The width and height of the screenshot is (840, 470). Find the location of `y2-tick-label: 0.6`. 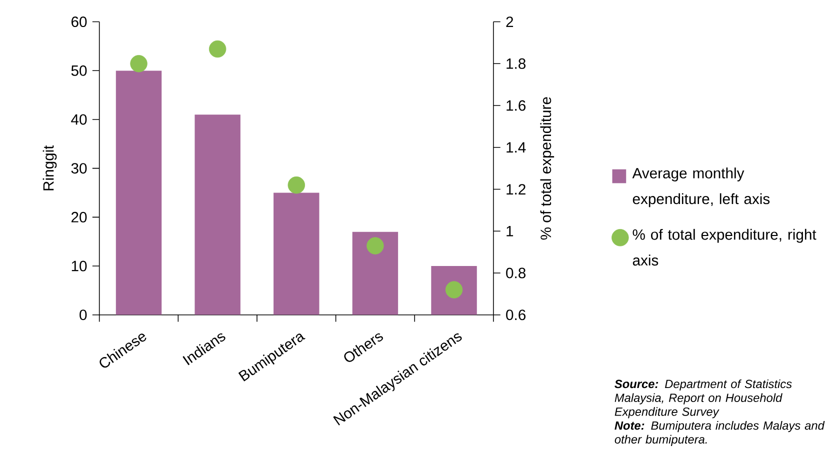

y2-tick-label: 0.6 is located at coordinates (516, 314).